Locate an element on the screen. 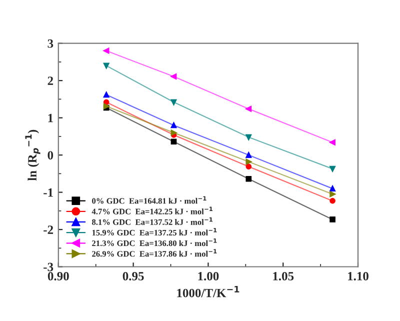  legend-label: 26.9% GDC Ea=137.86 kJ · mol$^{−1}$ is located at coordinates (154, 253).